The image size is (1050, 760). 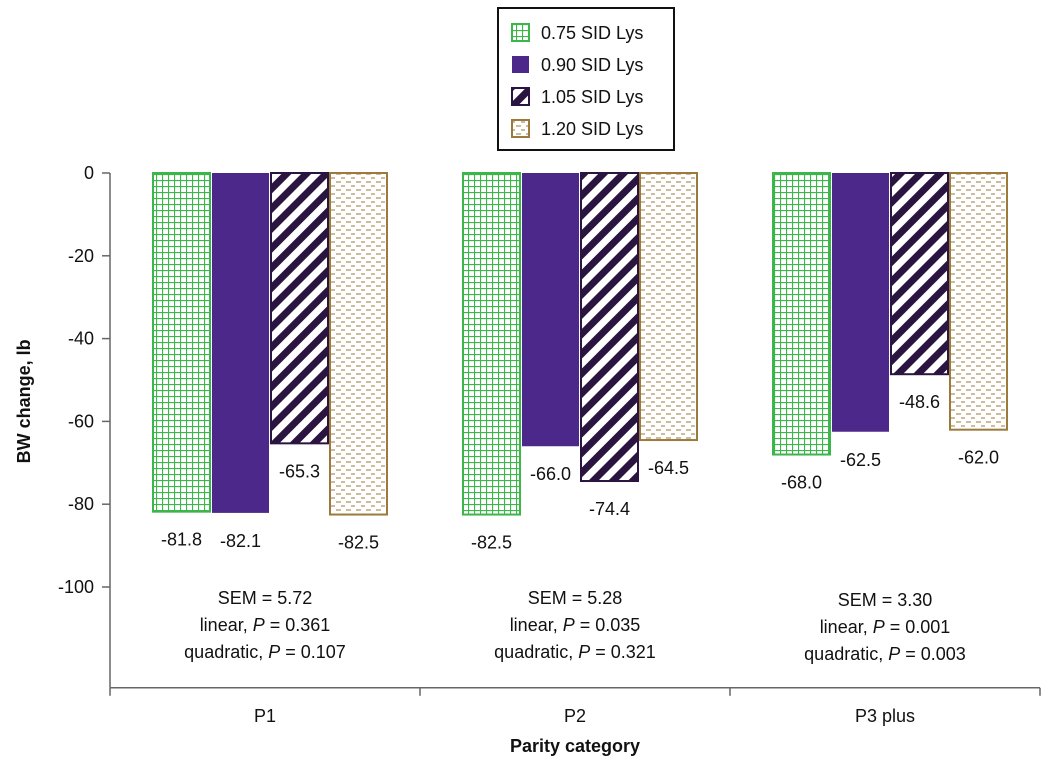 I want to click on sem-label: SEM = 5.28, so click(x=575, y=598).